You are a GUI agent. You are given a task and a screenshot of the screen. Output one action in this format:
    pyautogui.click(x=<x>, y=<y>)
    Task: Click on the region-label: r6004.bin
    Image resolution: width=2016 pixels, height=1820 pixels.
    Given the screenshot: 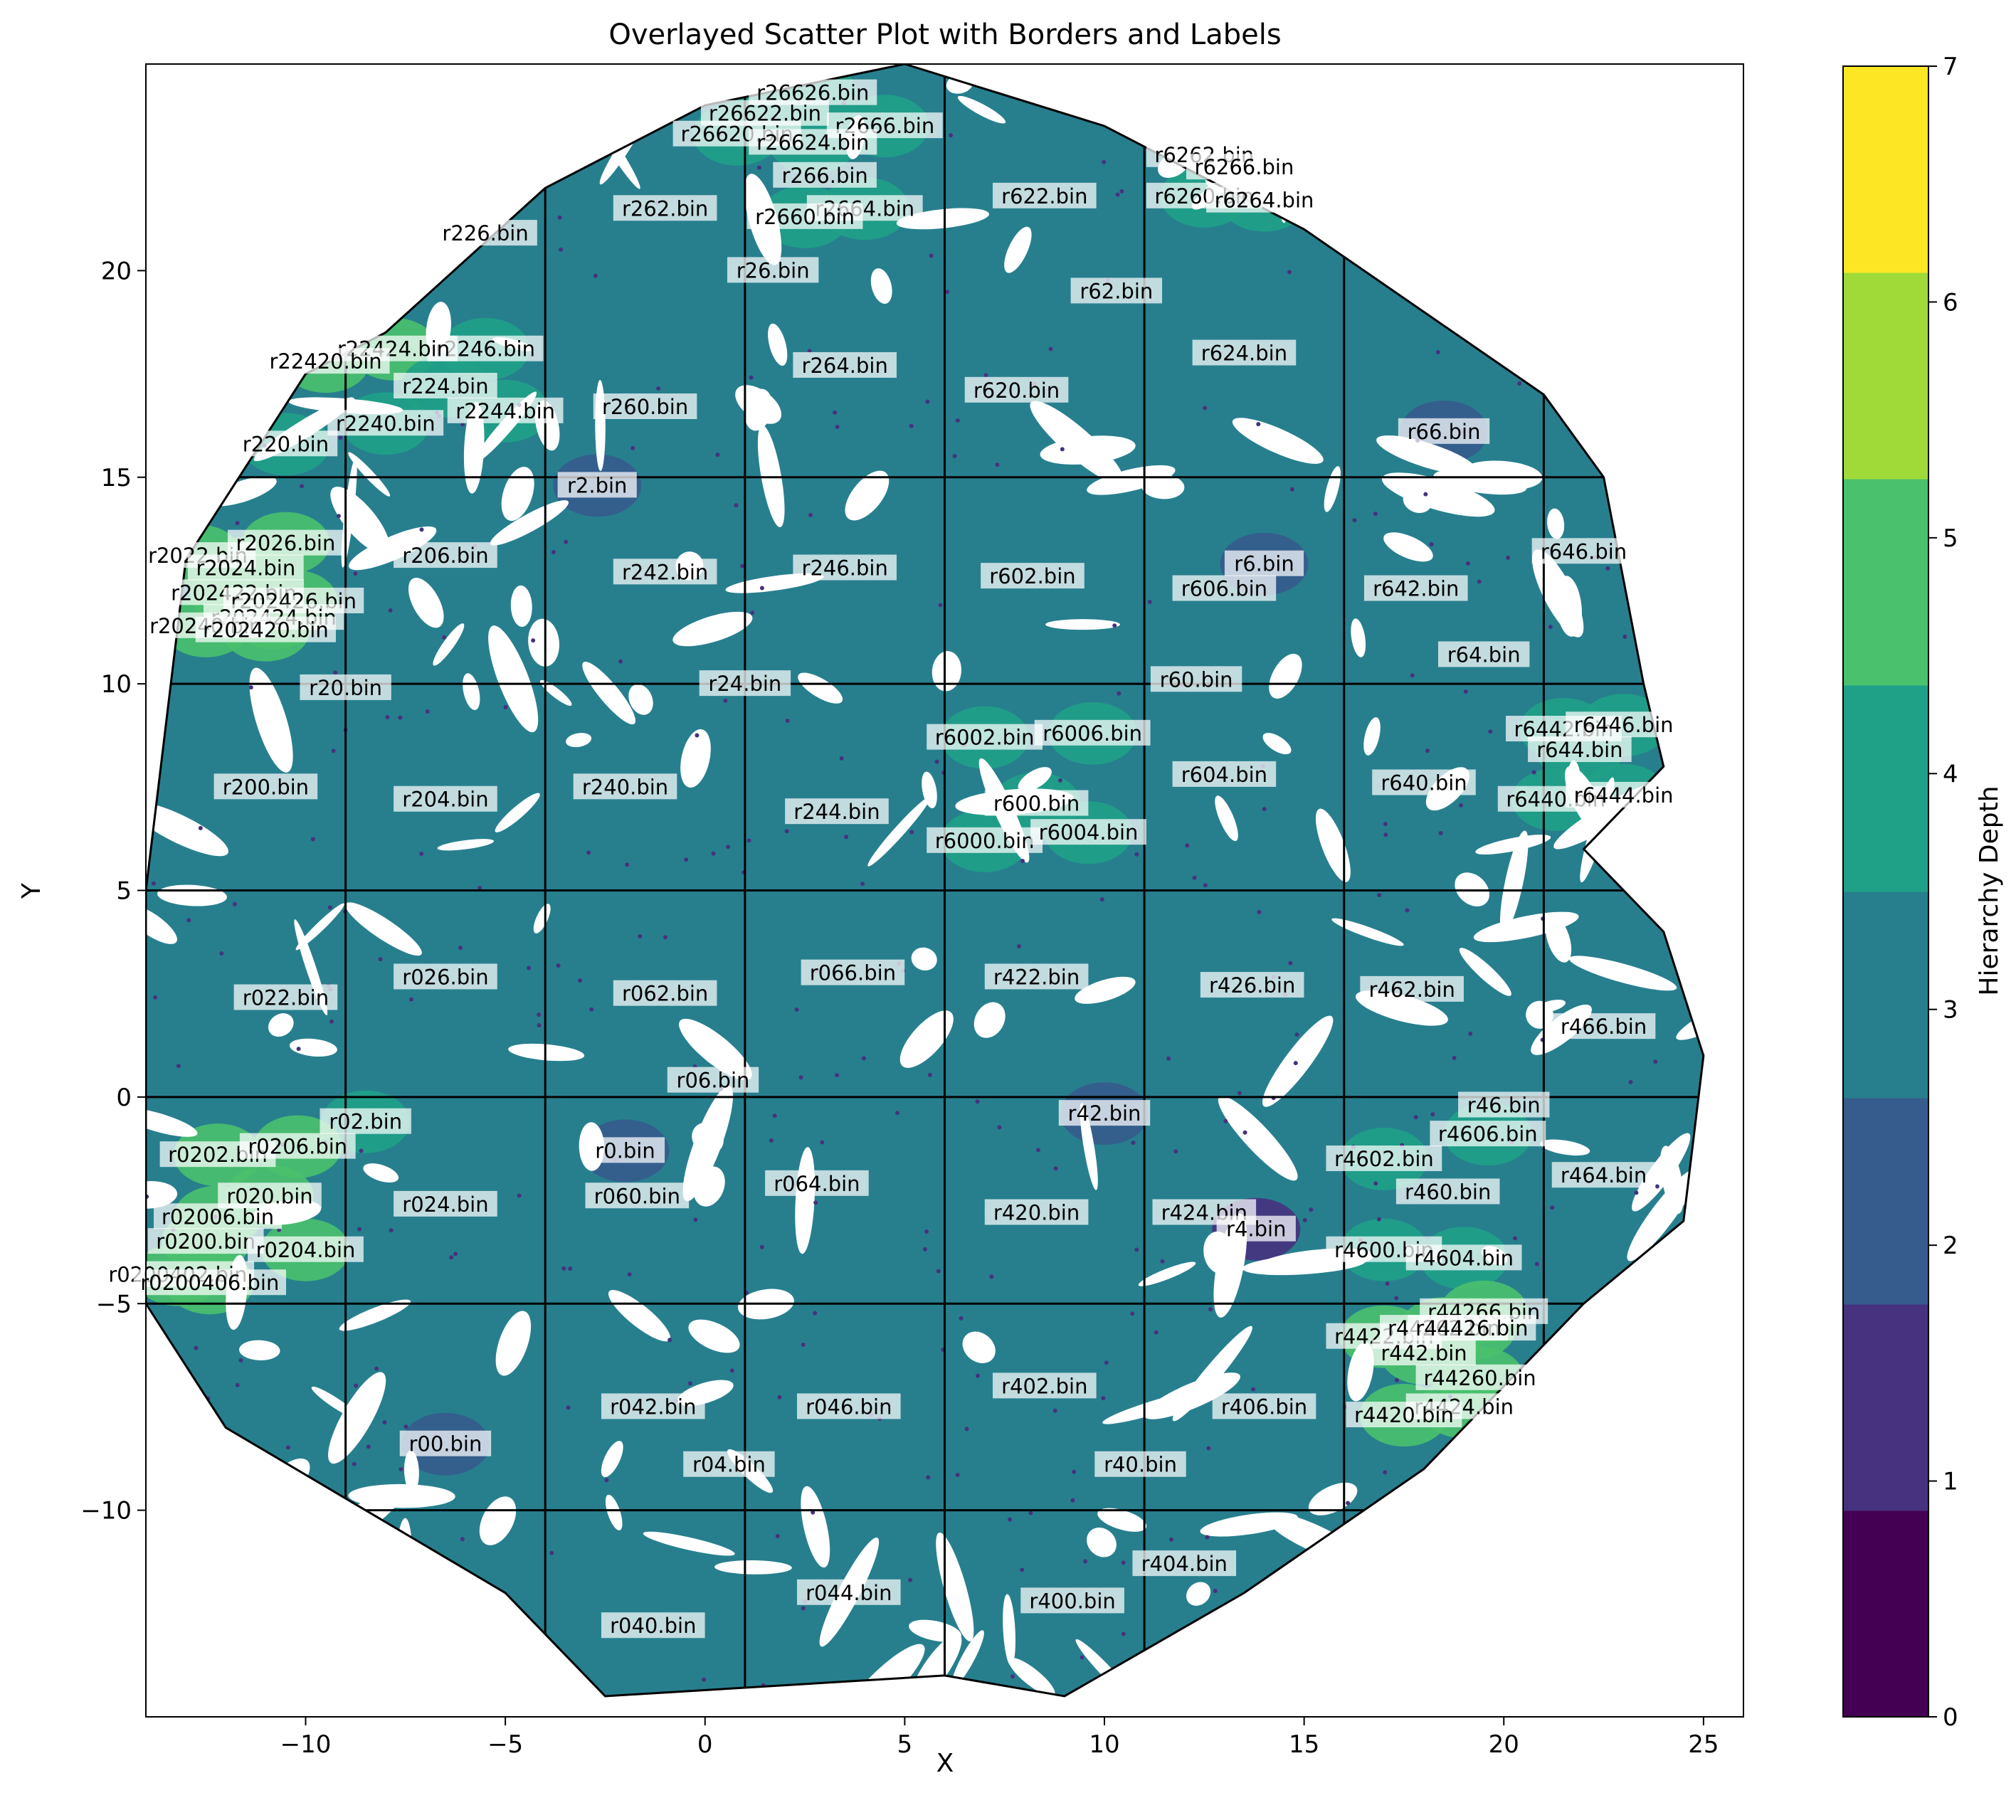 What is the action you would take?
    pyautogui.click(x=1088, y=832)
    